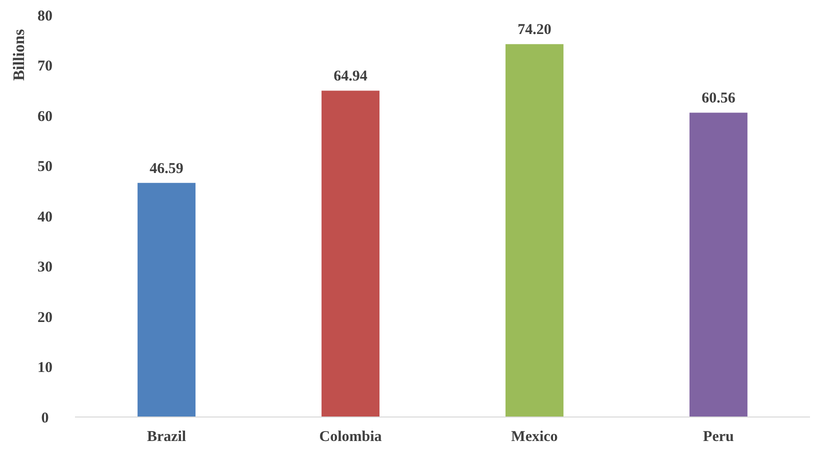 This screenshot has width=820, height=451. I want to click on x-tick-label: Colombia, so click(350, 437).